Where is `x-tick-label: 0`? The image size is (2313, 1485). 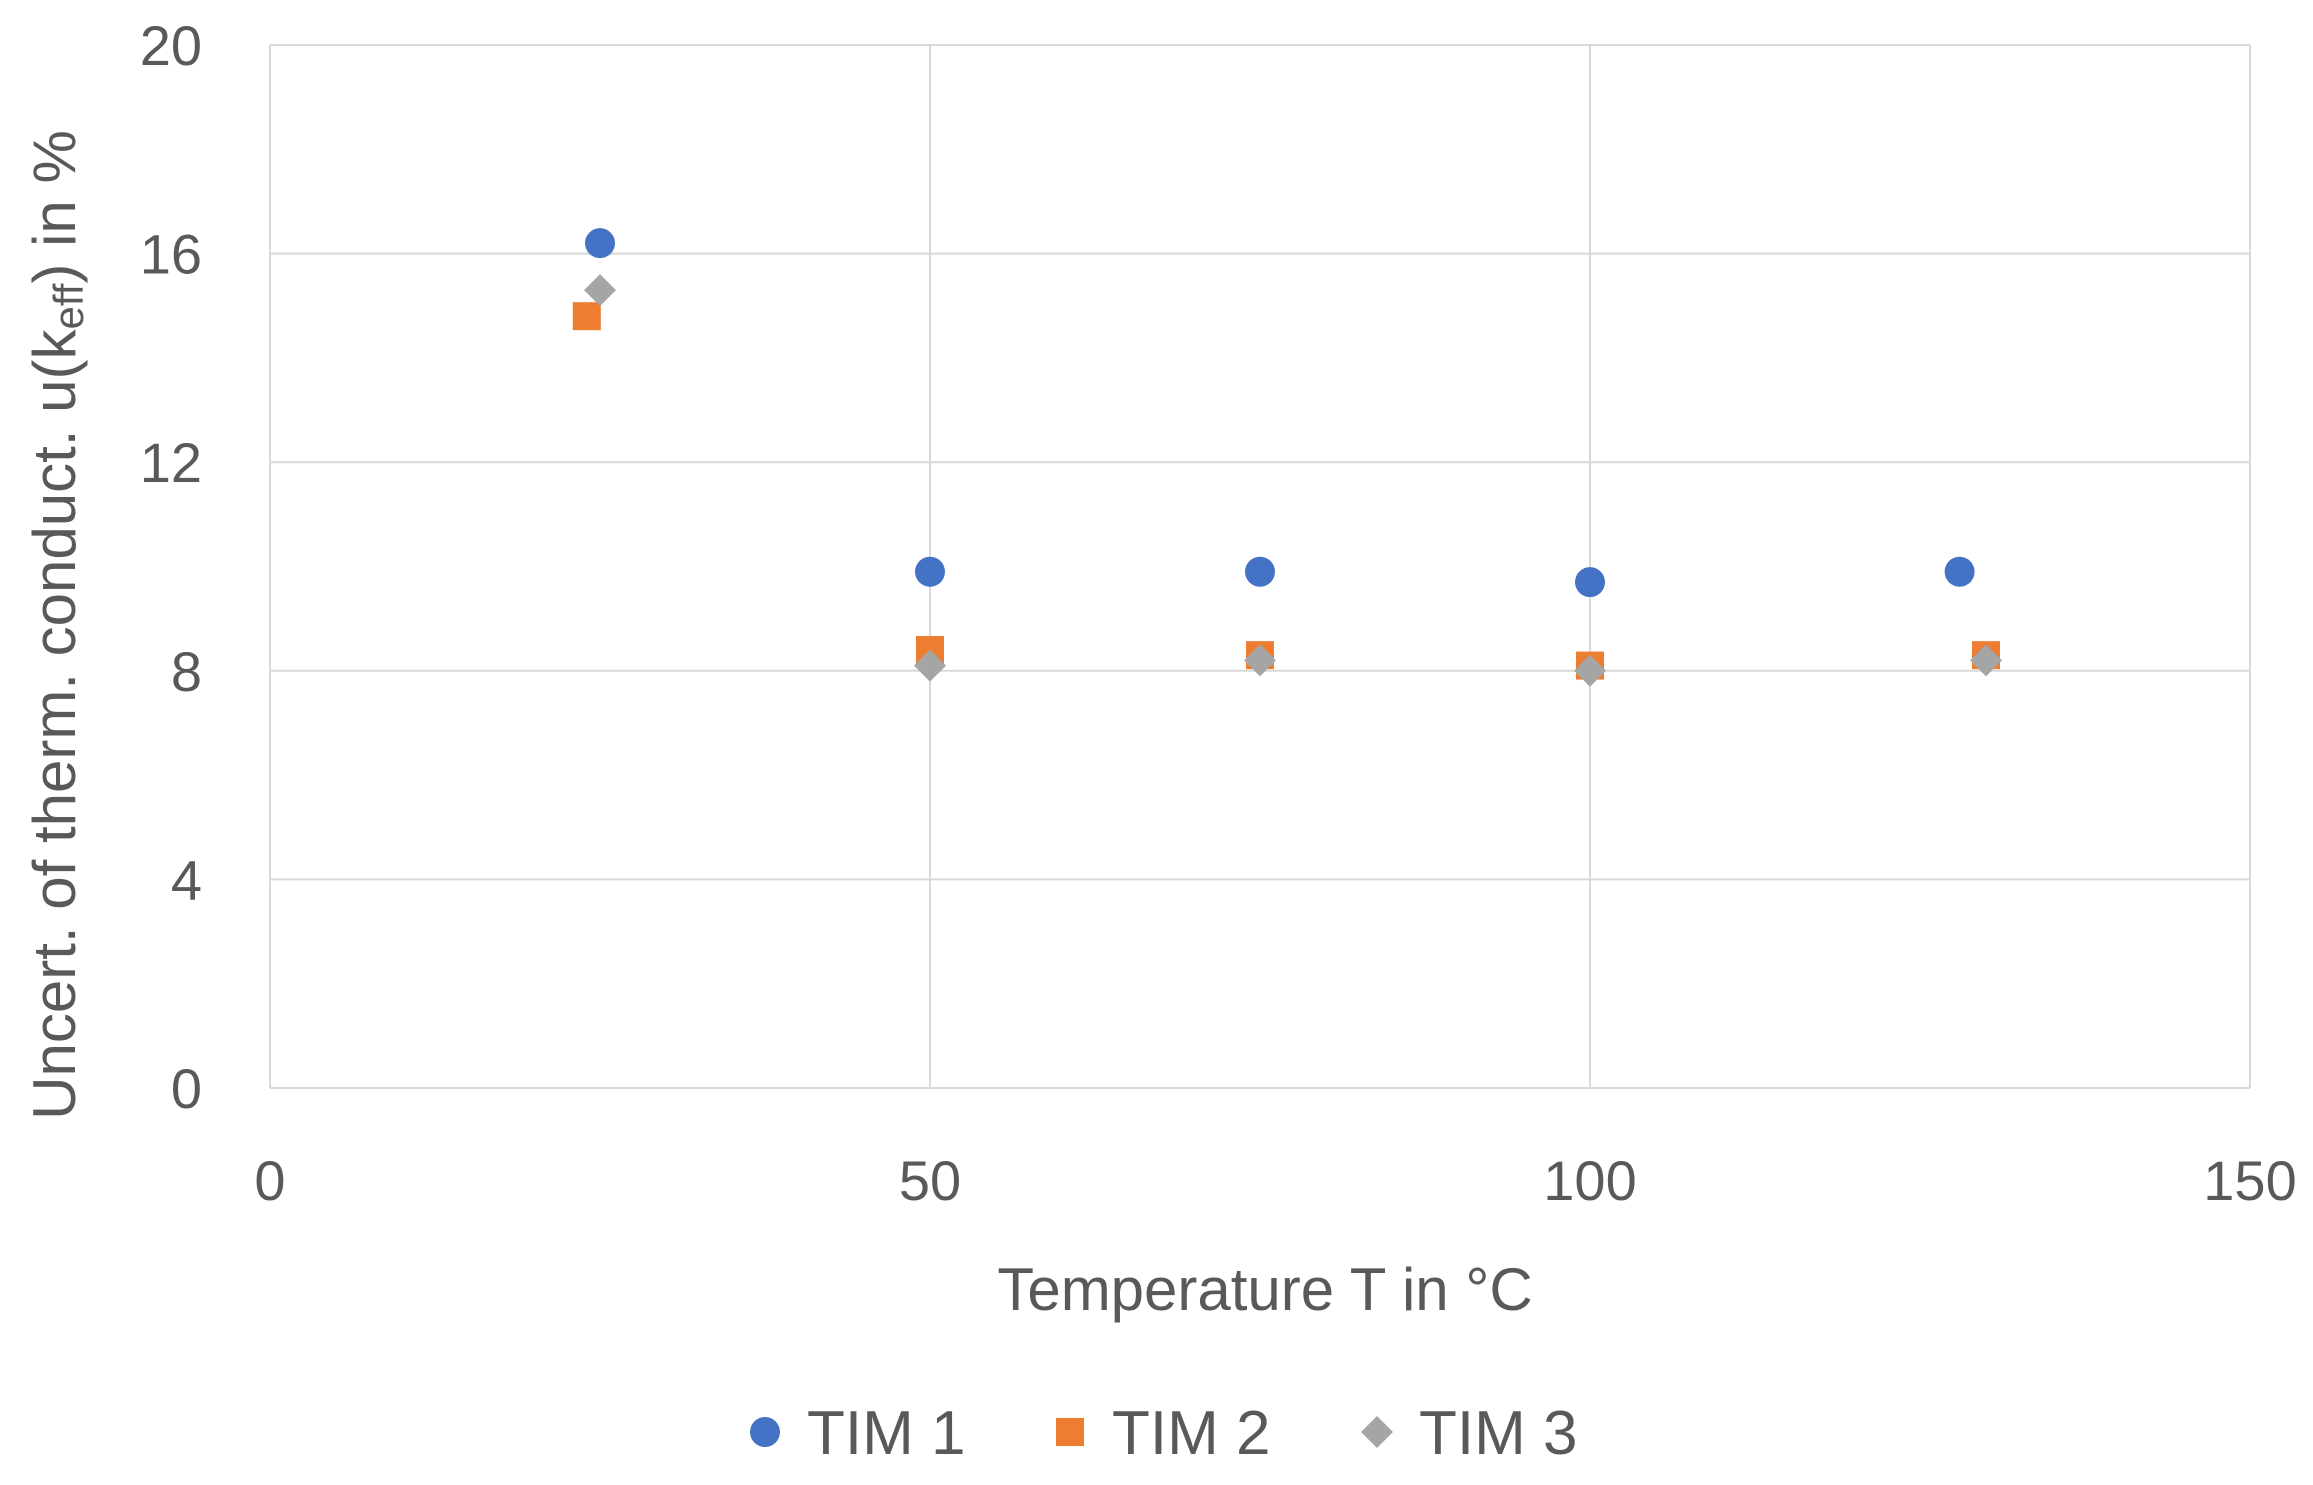 x-tick-label: 0 is located at coordinates (269, 1180).